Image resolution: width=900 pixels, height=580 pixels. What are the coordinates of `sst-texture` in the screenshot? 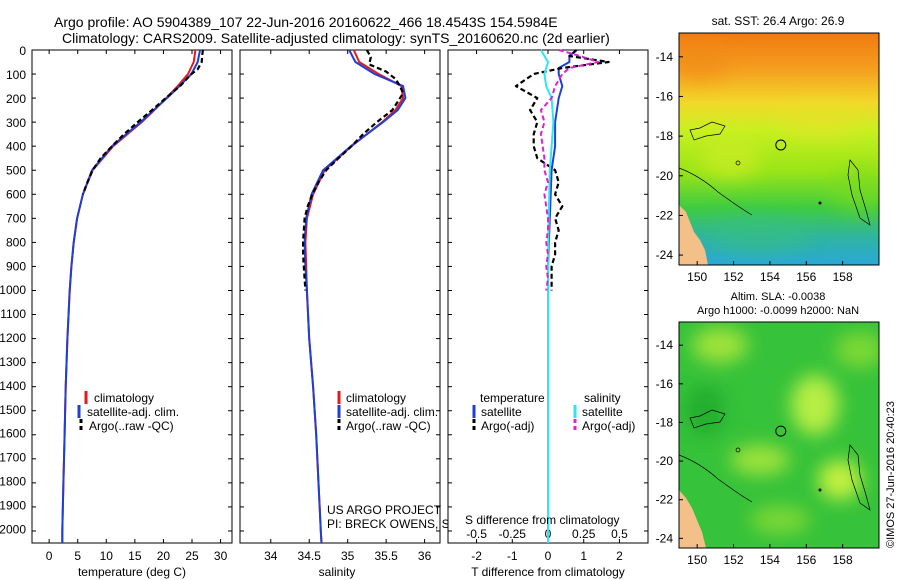 It's located at (779, 146).